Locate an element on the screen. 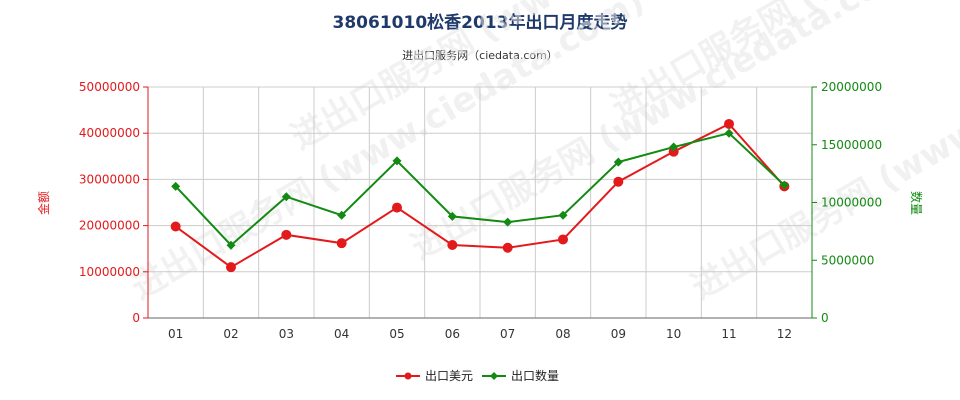 The image size is (960, 400). y-right-tick-label: 15000000 is located at coordinates (851, 145).